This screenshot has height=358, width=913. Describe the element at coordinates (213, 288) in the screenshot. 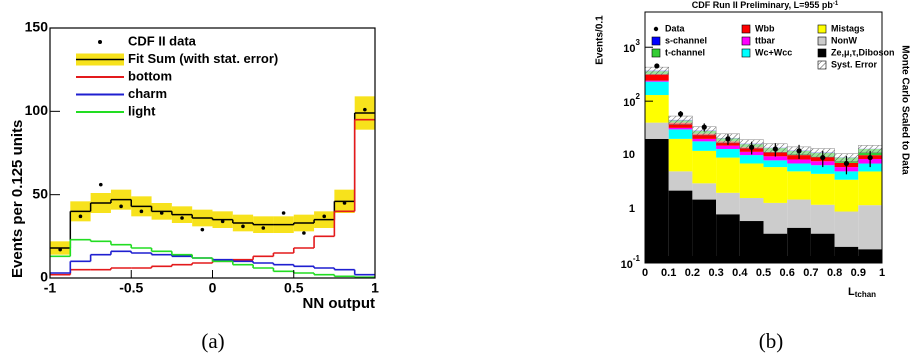

I see `x-tick-label: 0` at that location.